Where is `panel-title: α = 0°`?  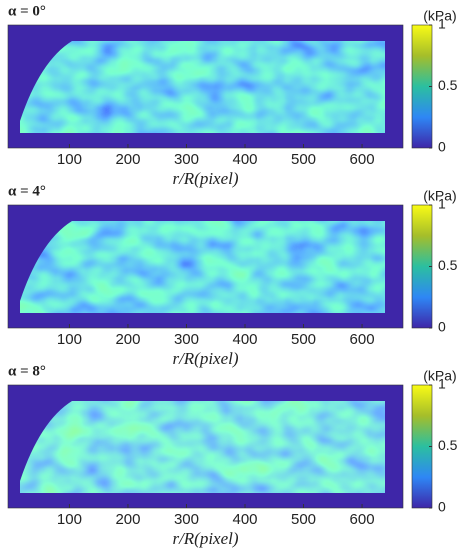 panel-title: α = 0° is located at coordinates (27, 11).